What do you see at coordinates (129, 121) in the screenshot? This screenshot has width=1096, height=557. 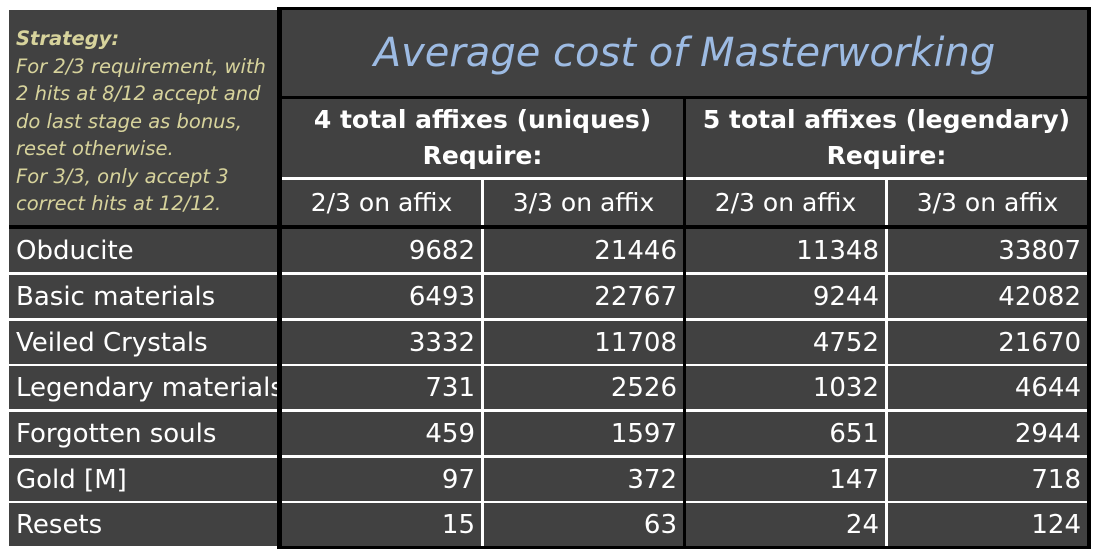 I see `strategy-line: do last stage as bonus,` at bounding box center [129, 121].